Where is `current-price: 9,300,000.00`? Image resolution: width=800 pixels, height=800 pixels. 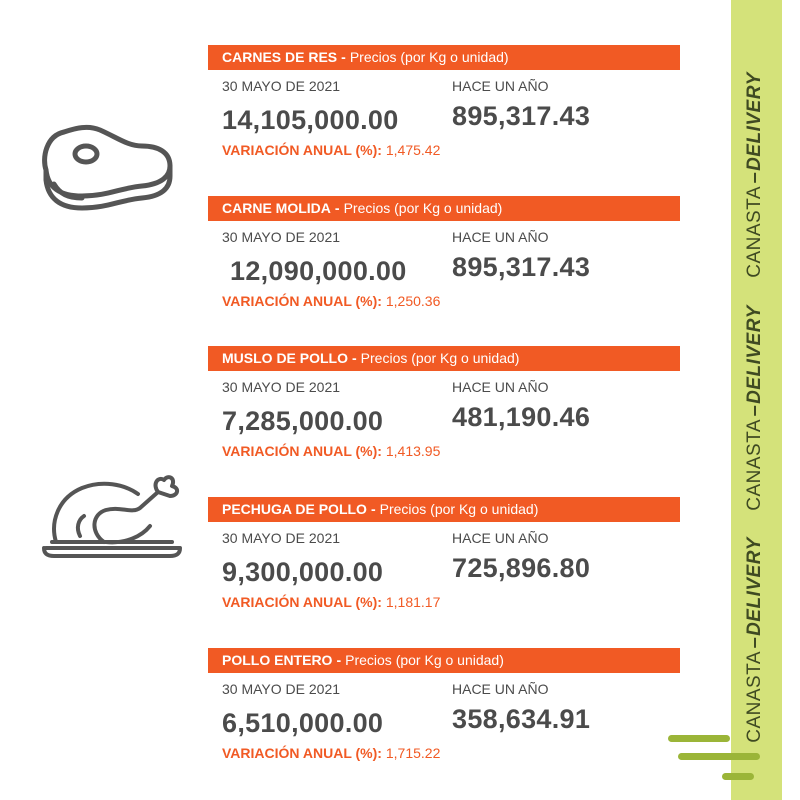 current-price: 9,300,000.00 is located at coordinates (303, 572).